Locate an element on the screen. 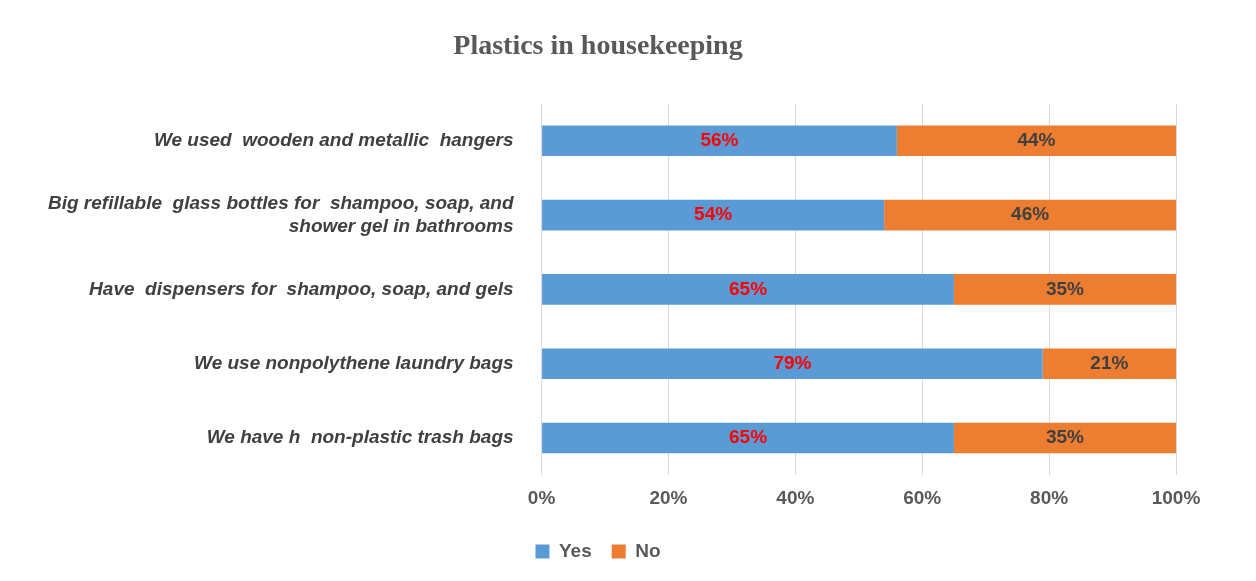 This screenshot has width=1256, height=581. x-tick-label: 100% is located at coordinates (1176, 497).